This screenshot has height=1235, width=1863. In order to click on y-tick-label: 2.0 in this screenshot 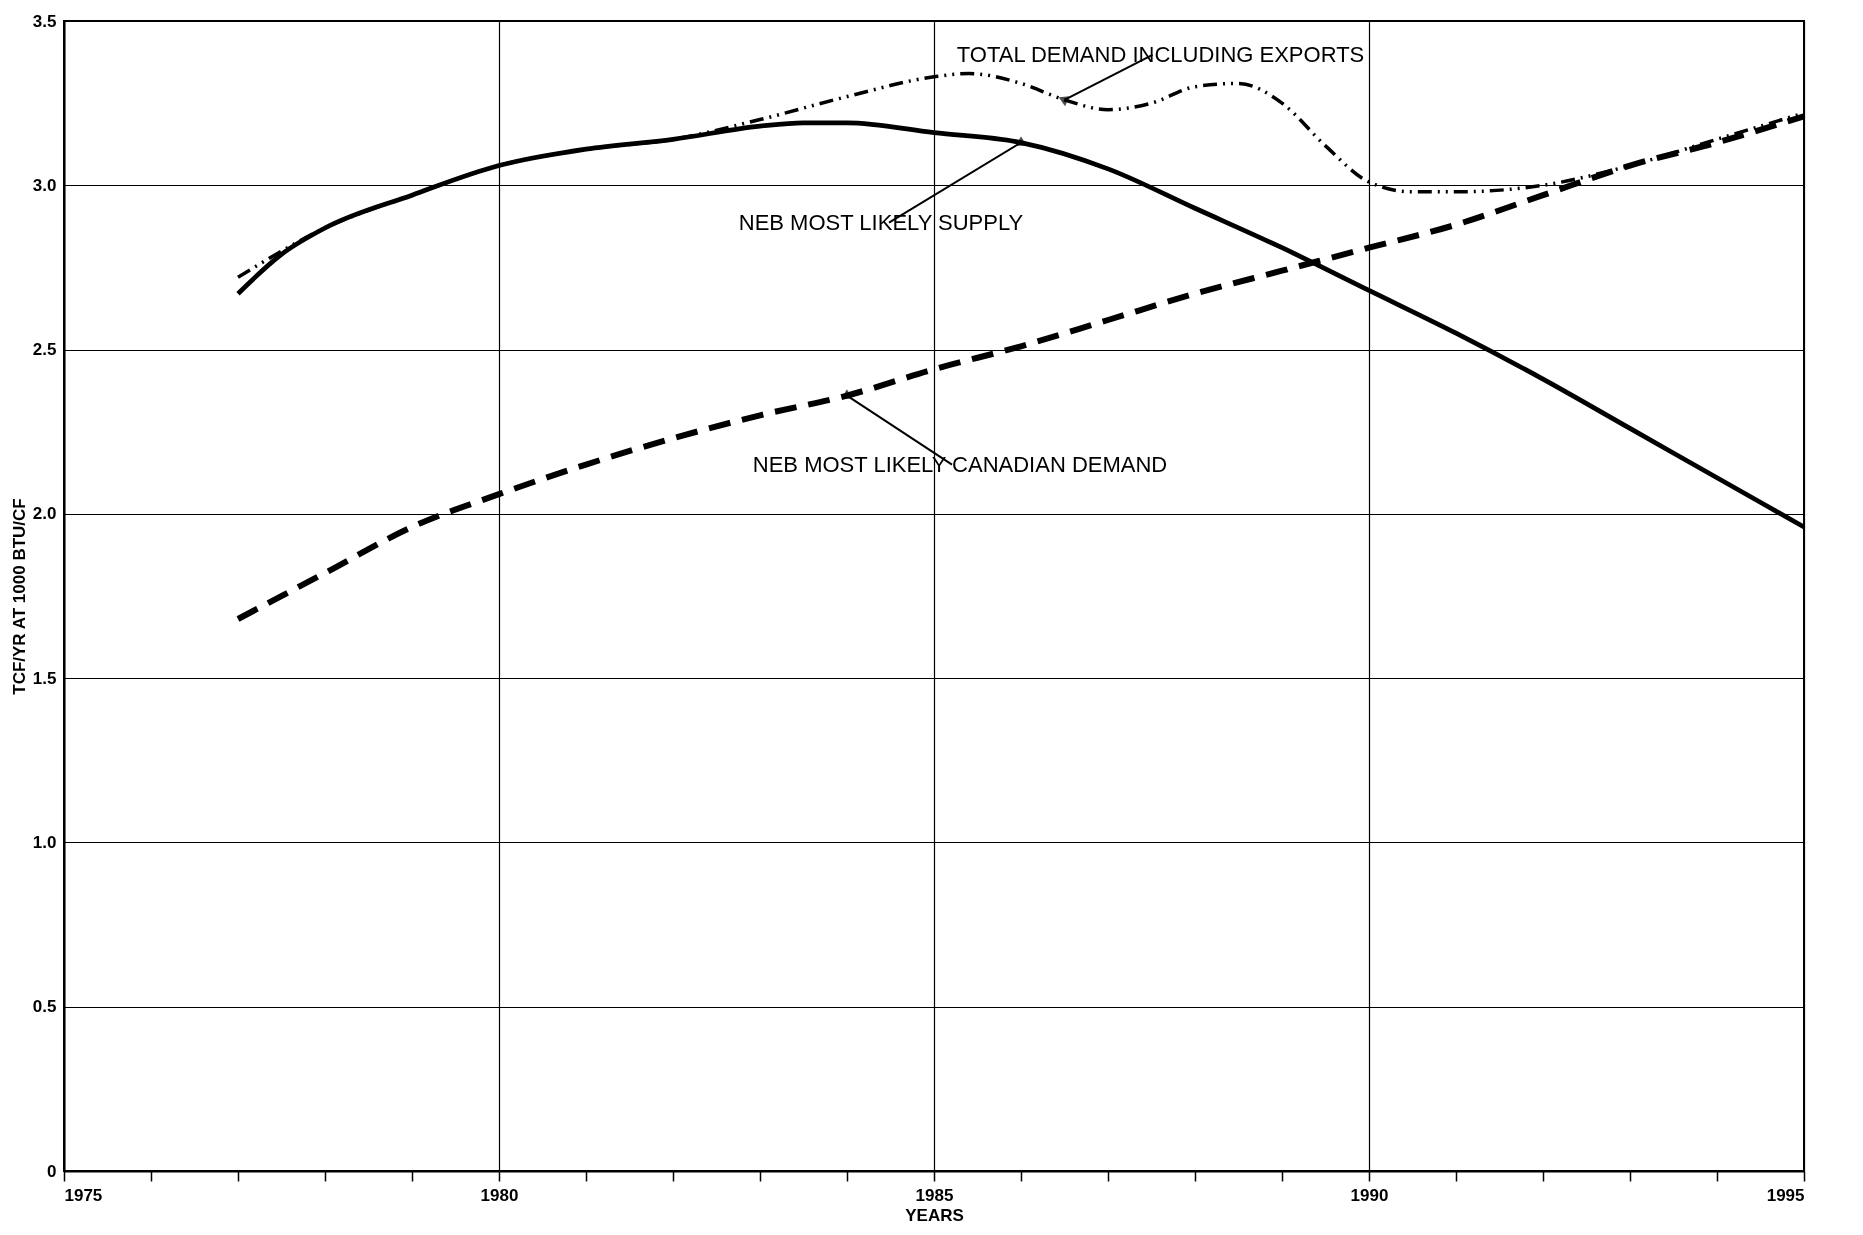, I will do `click(44, 514)`.